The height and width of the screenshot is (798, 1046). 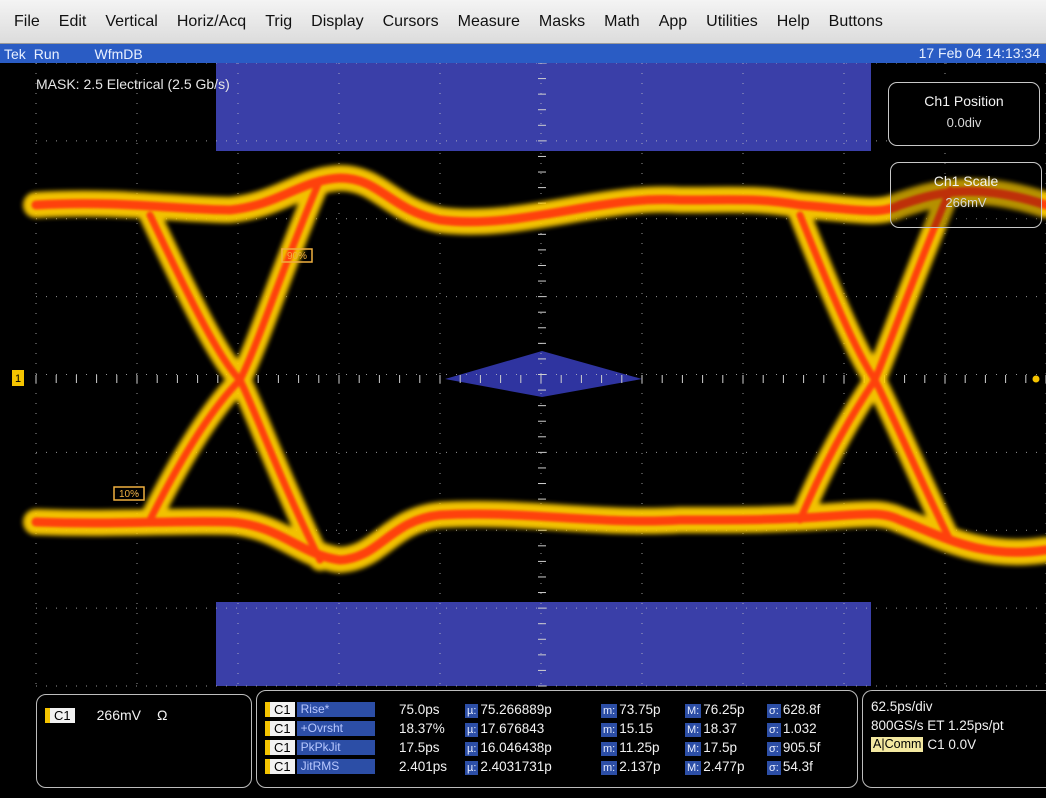 What do you see at coordinates (639, 747) in the screenshot?
I see `measurement-min: 11.25p` at bounding box center [639, 747].